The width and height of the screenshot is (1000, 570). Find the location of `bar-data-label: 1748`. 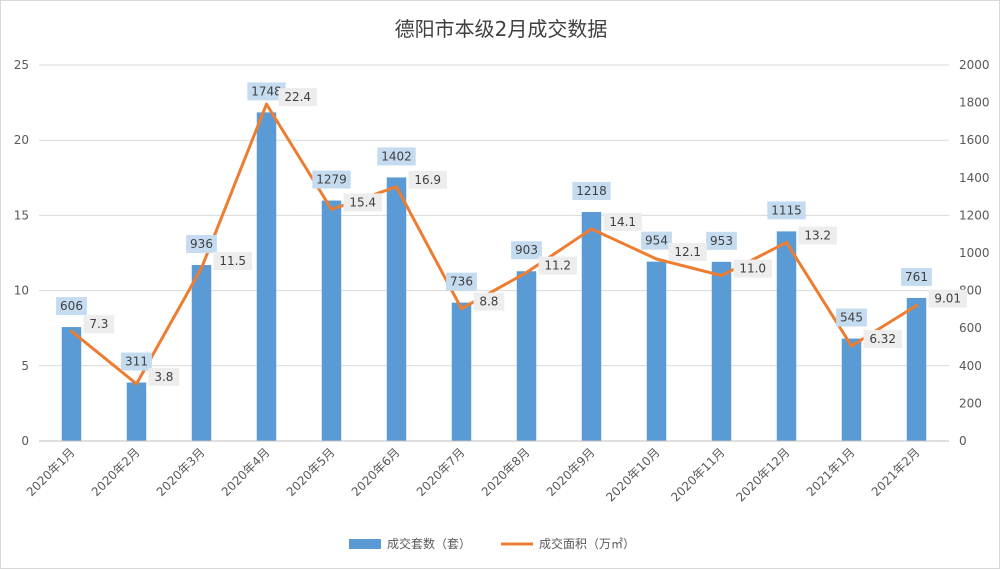

bar-data-label: 1748 is located at coordinates (266, 91).